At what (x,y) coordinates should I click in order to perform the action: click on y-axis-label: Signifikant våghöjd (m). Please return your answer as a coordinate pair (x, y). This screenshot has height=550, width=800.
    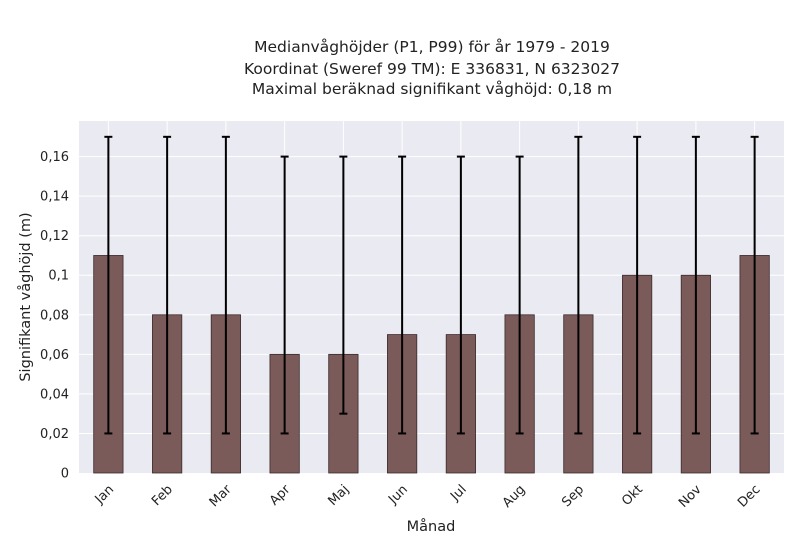
    Looking at the image, I should click on (25, 296).